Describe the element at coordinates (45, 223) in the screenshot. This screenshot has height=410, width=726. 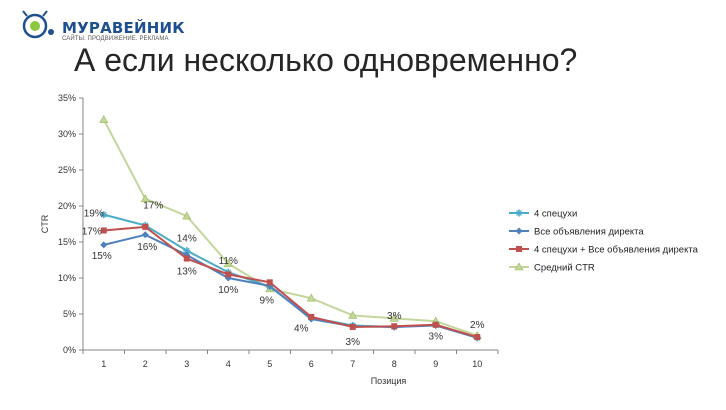
I see `y-axis-title: CTR` at that location.